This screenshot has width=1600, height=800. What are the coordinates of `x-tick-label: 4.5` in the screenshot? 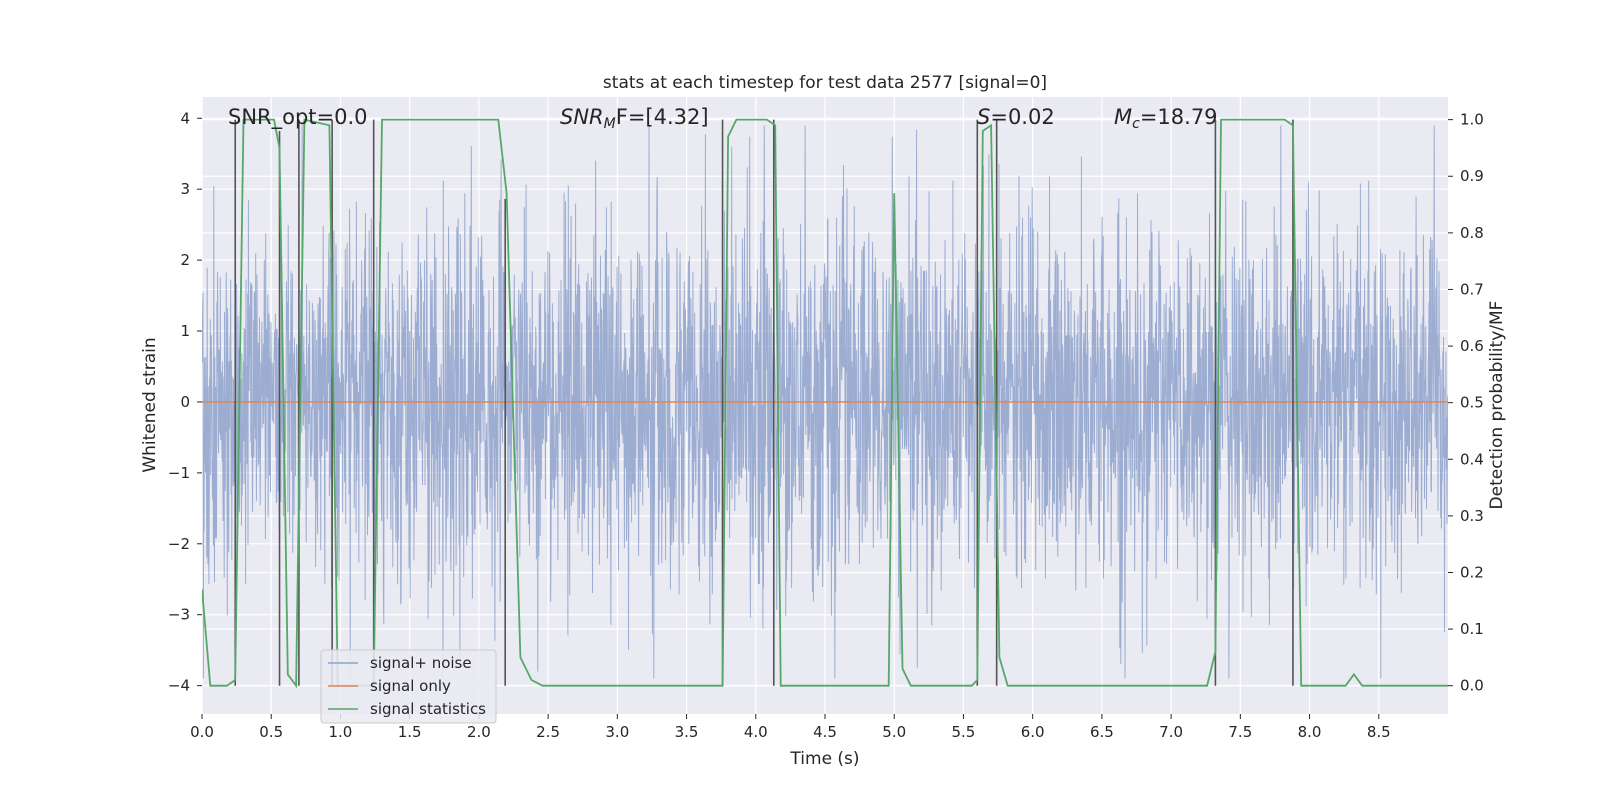 It's located at (825, 732).